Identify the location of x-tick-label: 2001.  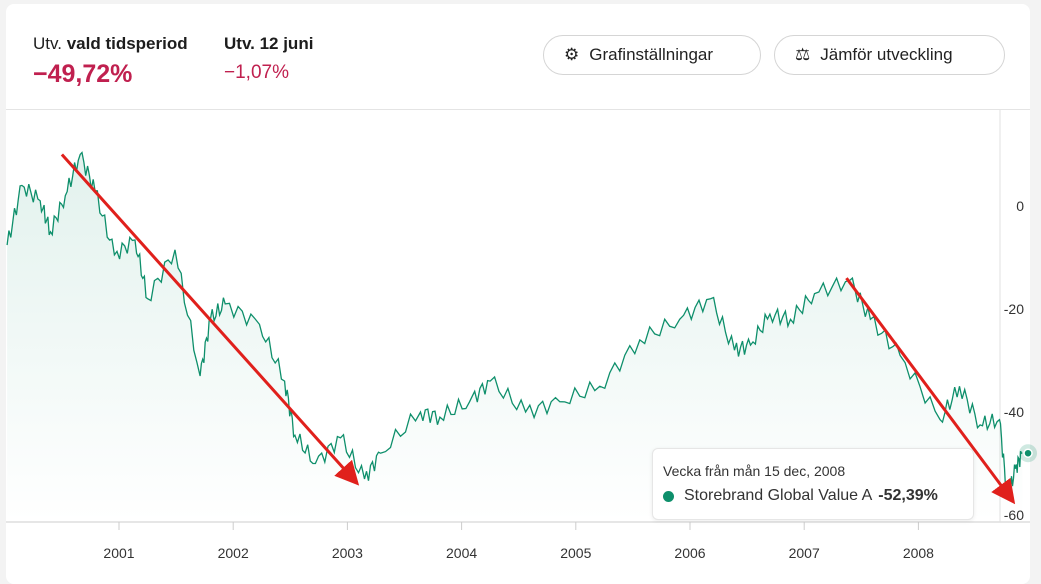
(118, 553).